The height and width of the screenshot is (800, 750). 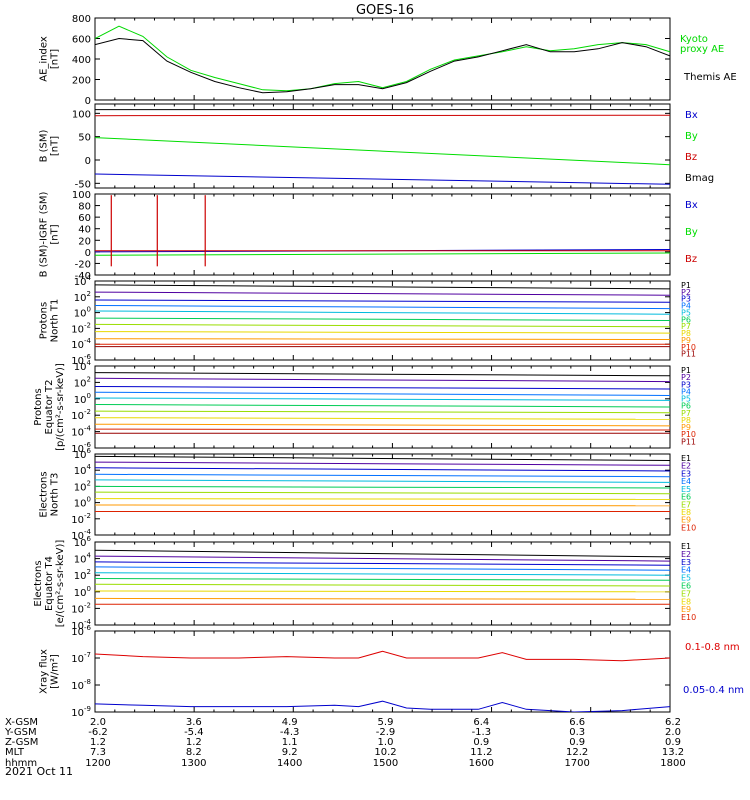 What do you see at coordinates (81, 658) in the screenshot?
I see `y-tick-label: 10⁻⁷` at bounding box center [81, 658].